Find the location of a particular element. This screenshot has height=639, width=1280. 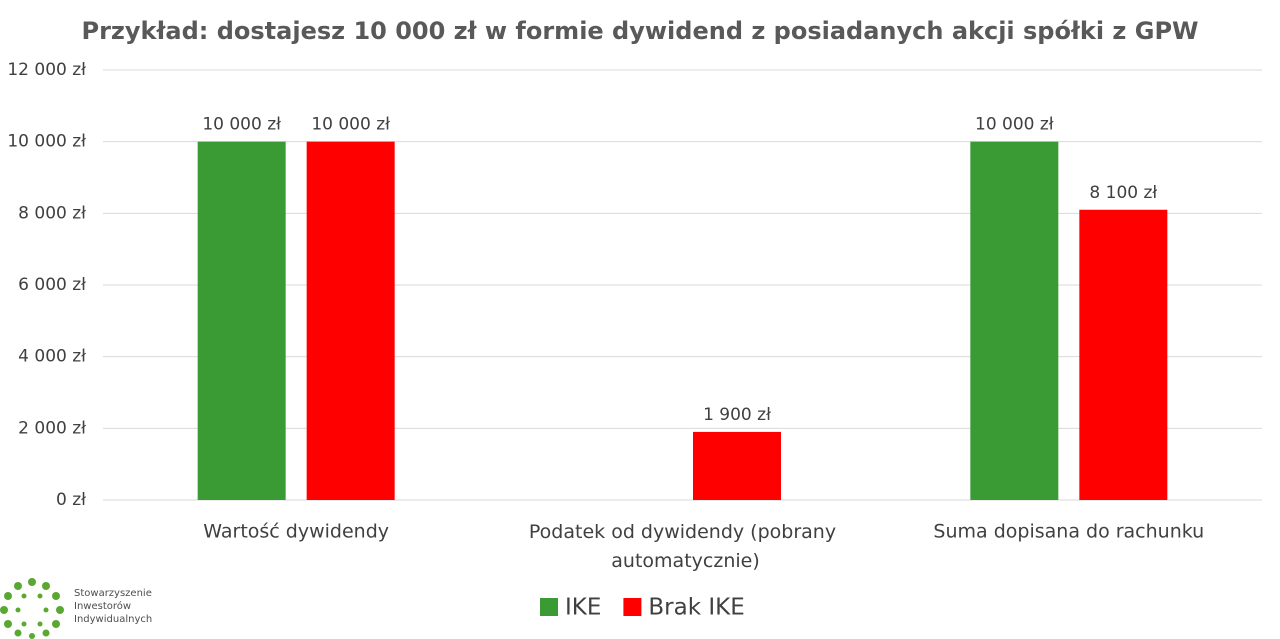

y-tick-label: 6 000 zł is located at coordinates (52, 285).